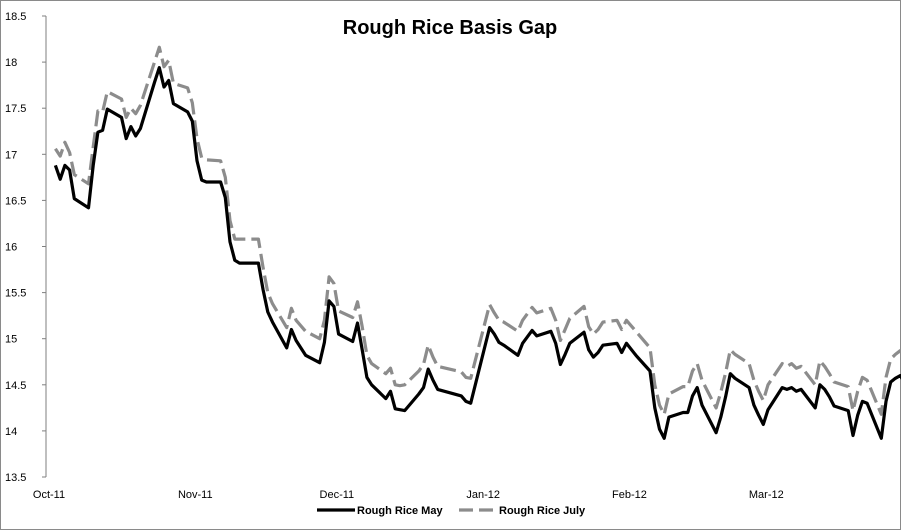  What do you see at coordinates (408, 495) in the screenshot?
I see `x-axis-ticks: Oct-11 Nov-11 Dec-11 Jan-12 Feb-12 Mar-12` at bounding box center [408, 495].